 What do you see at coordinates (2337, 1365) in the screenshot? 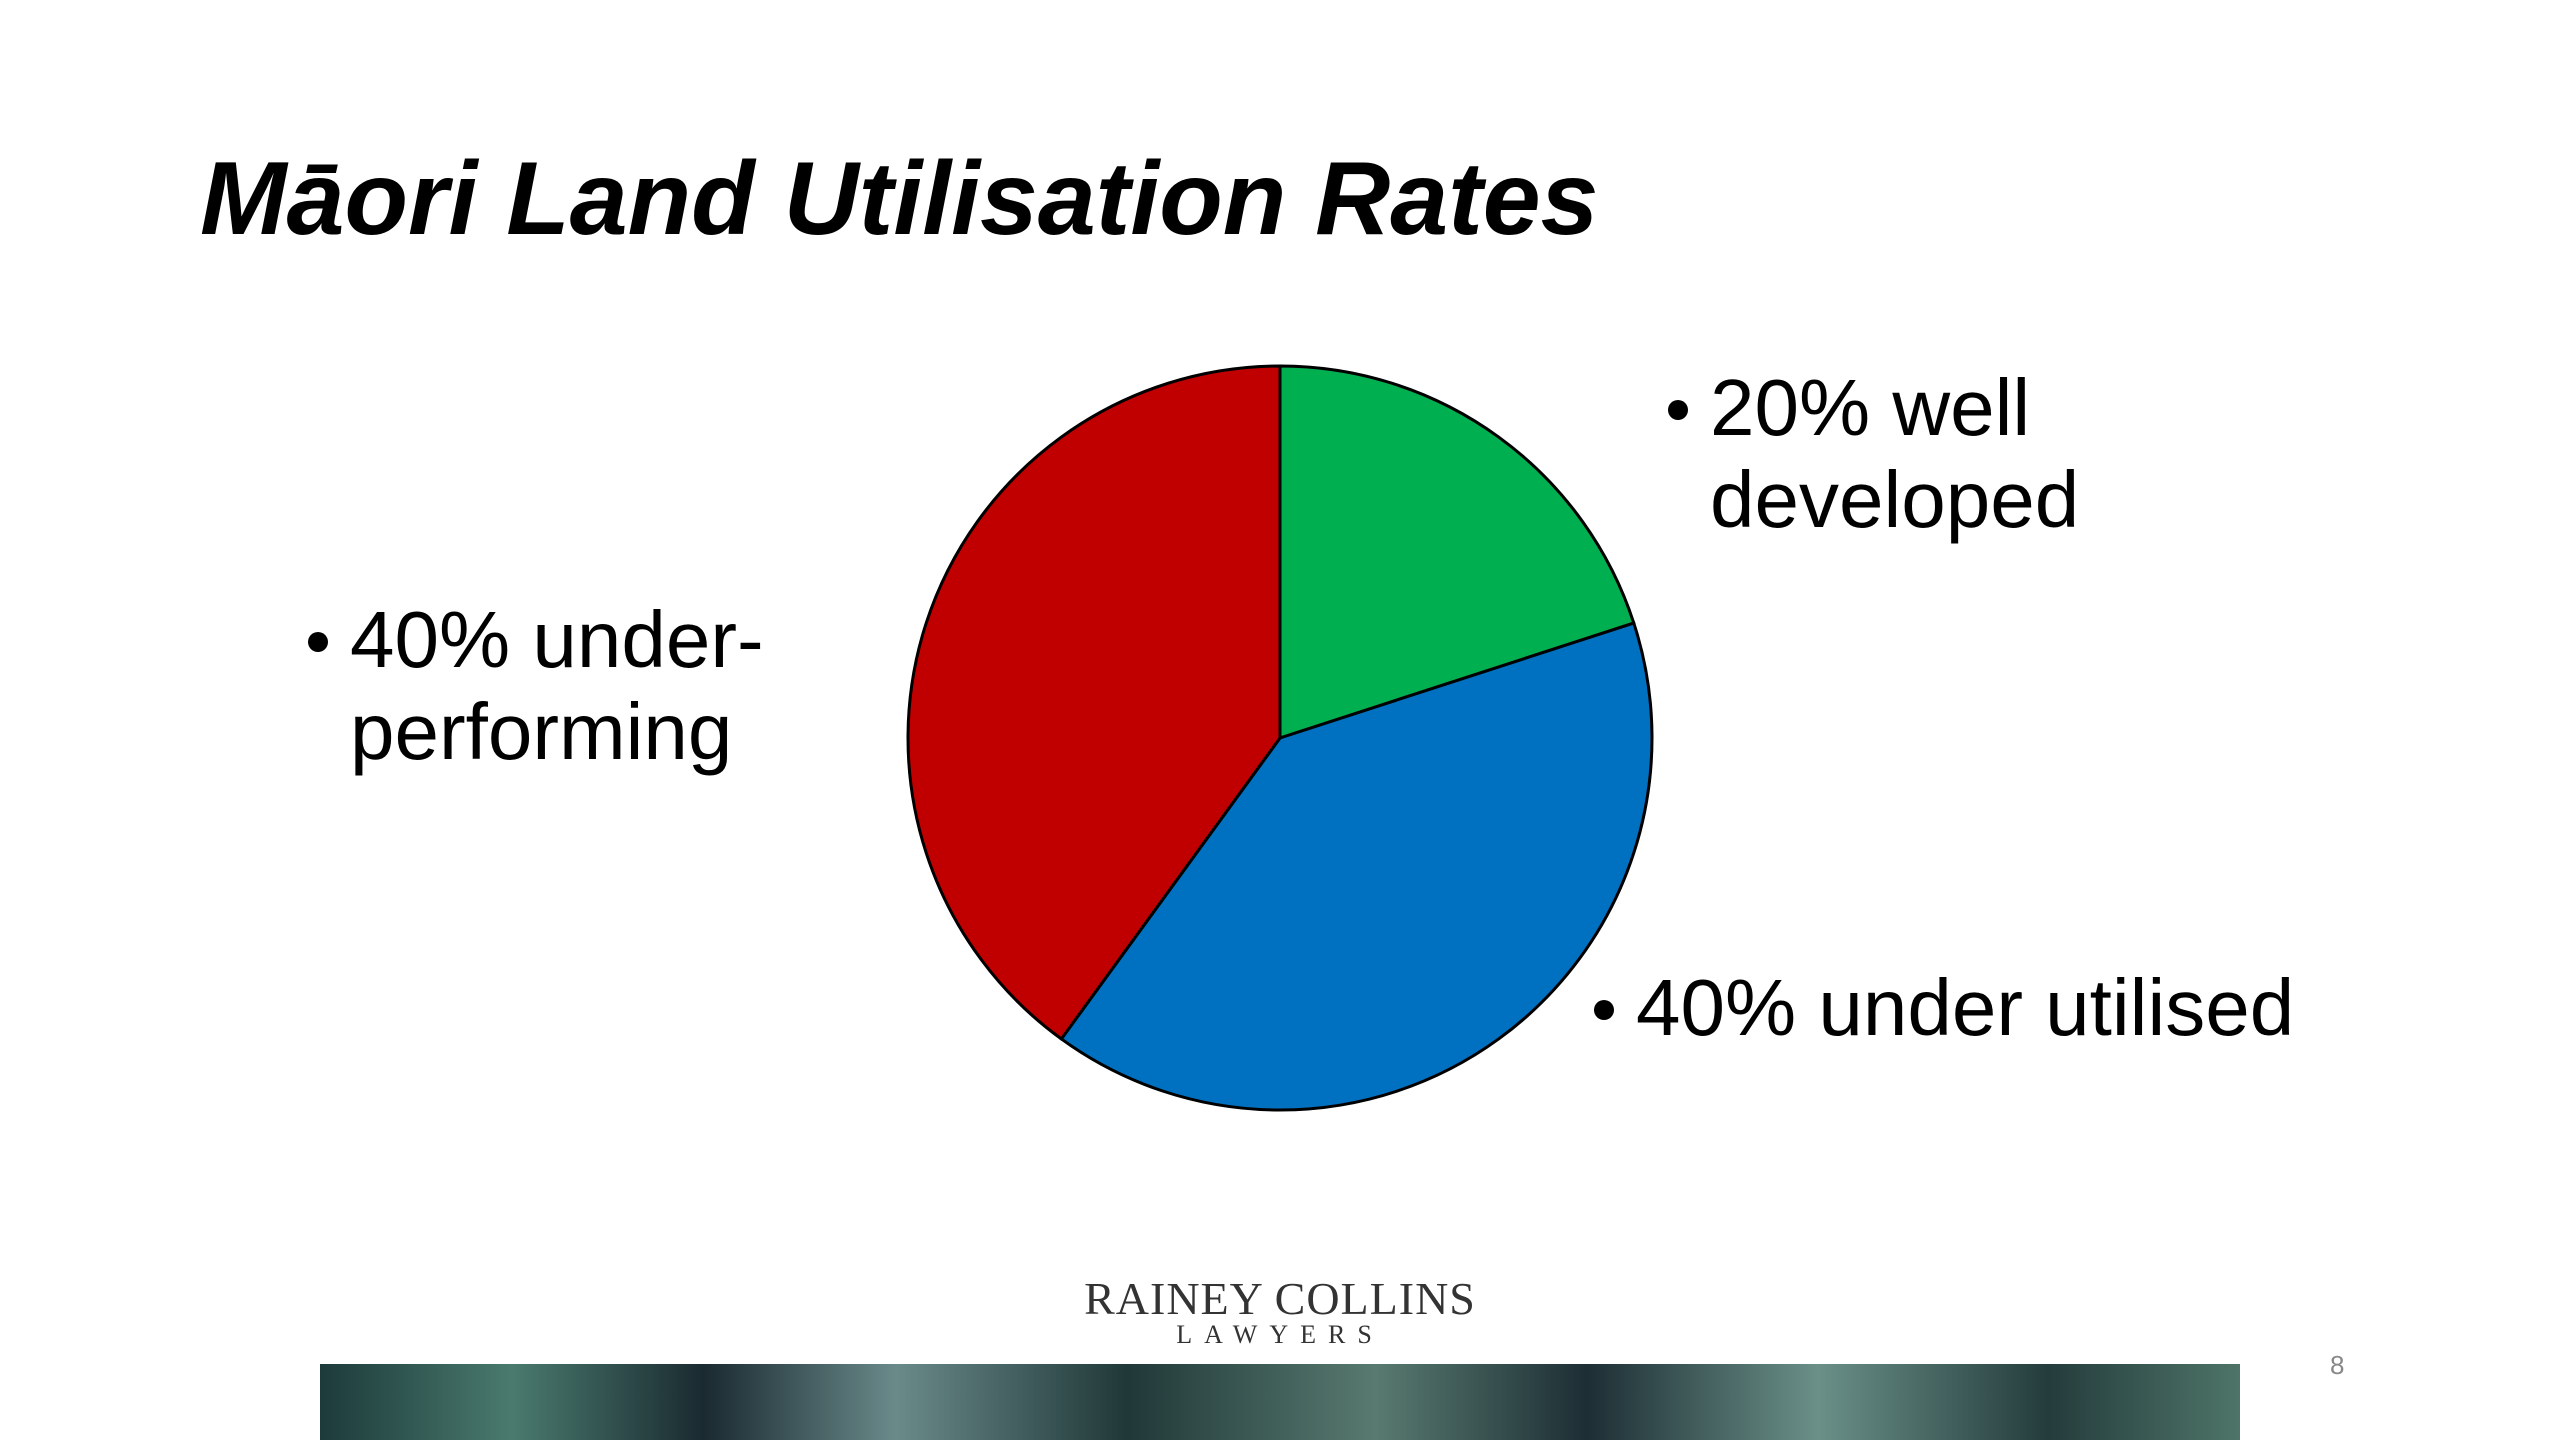
I see `page-number: 8` at bounding box center [2337, 1365].